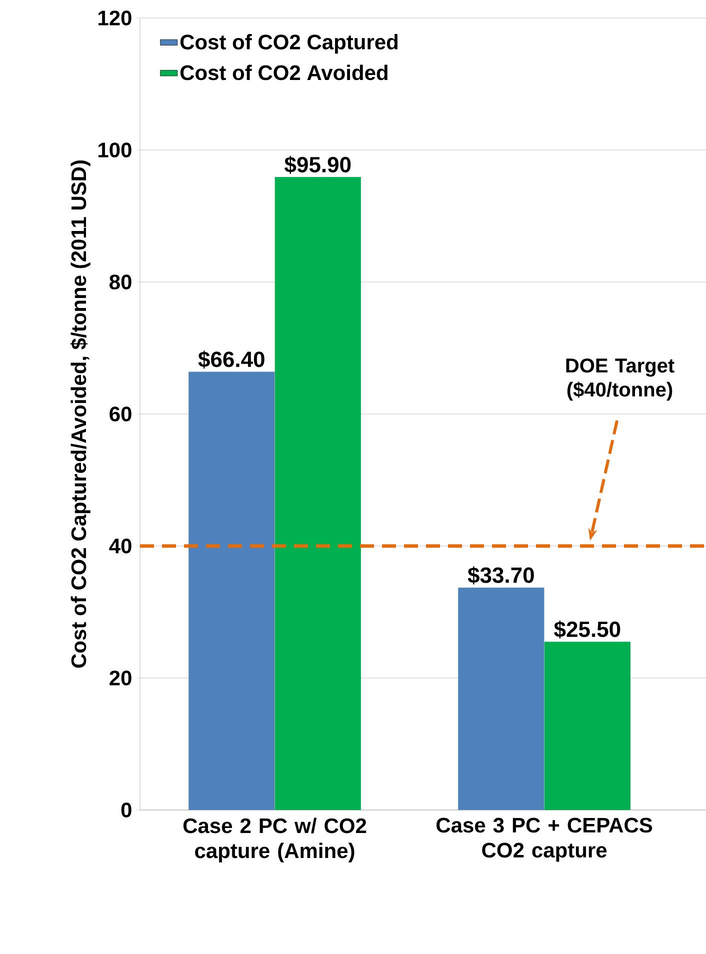  Describe the element at coordinates (120, 546) in the screenshot. I see `y-tick-label: 40` at that location.